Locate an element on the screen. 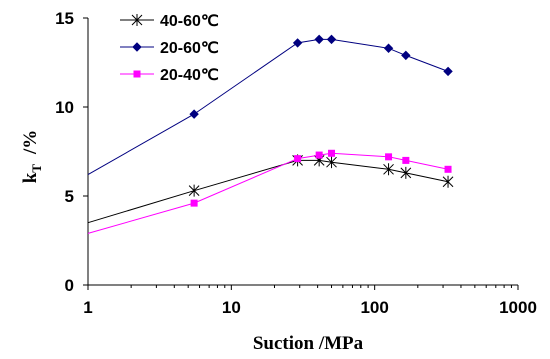  legend-item: 20-60℃ is located at coordinates (169, 48).